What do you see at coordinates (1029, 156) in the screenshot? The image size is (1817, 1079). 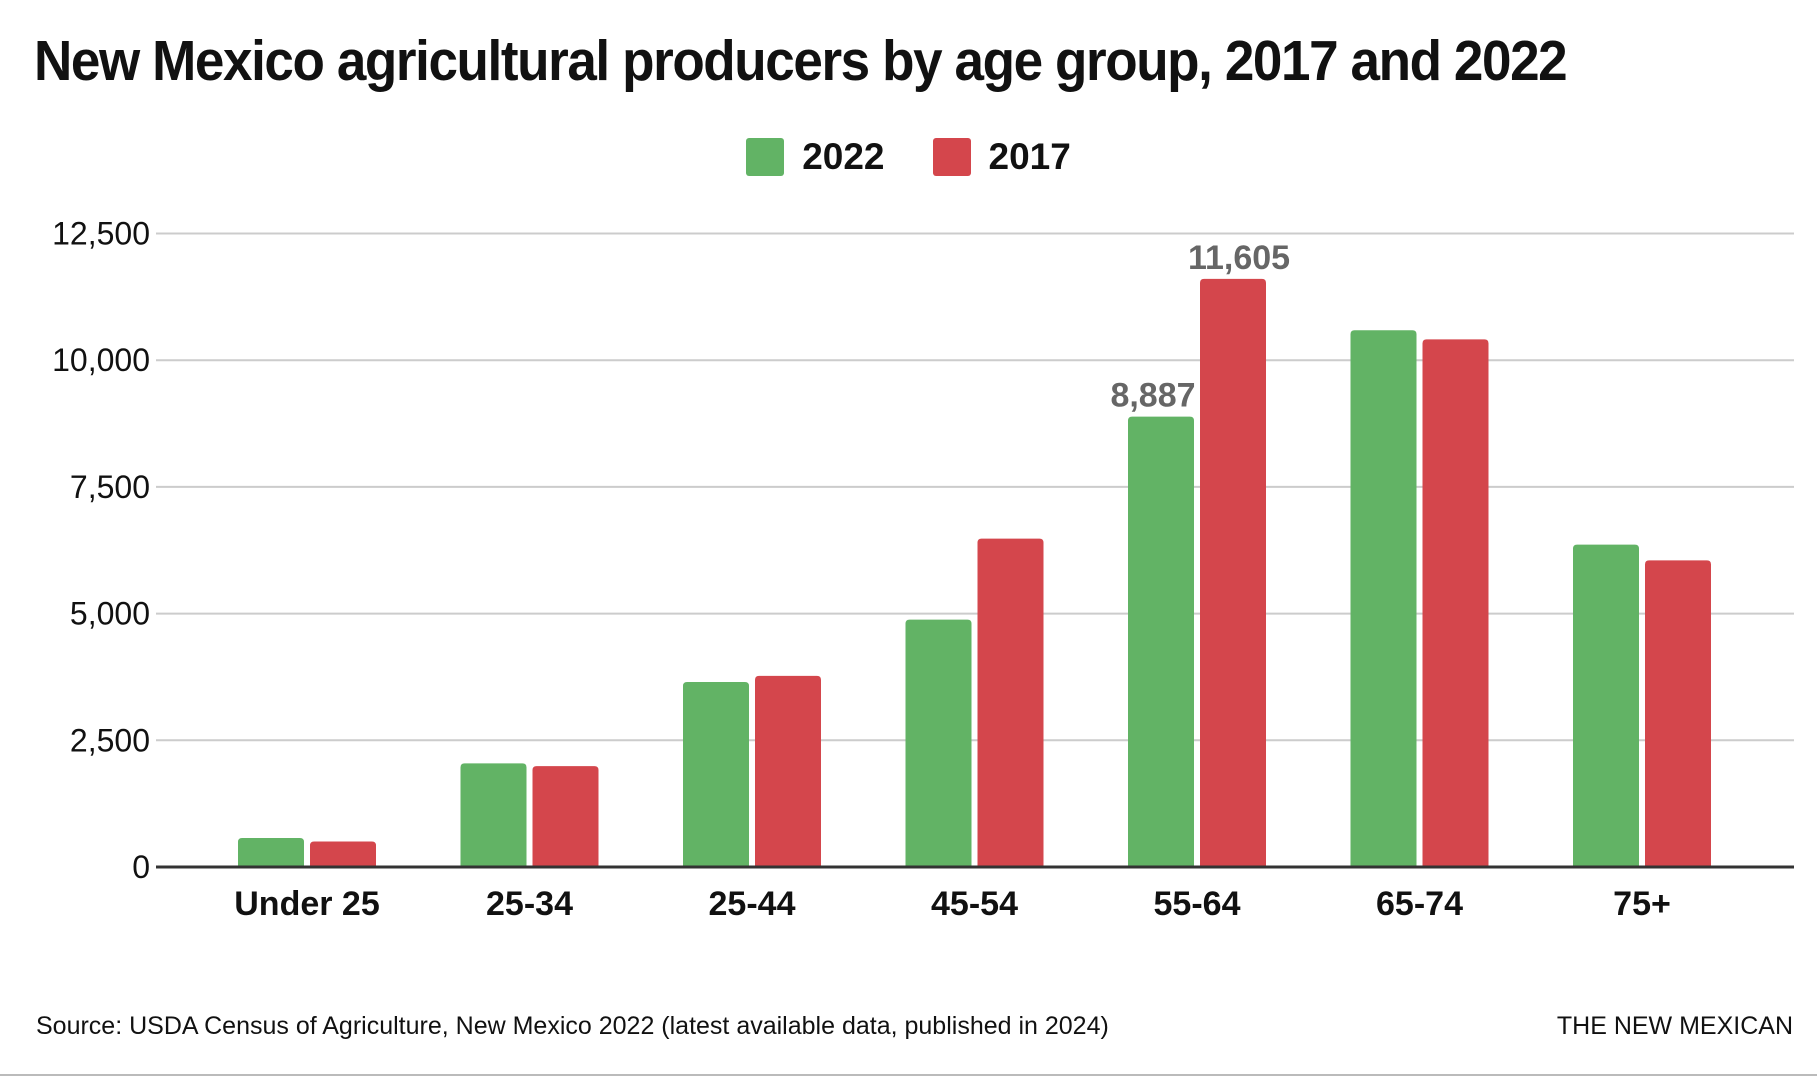 I see `legend-label: 2017` at bounding box center [1029, 156].